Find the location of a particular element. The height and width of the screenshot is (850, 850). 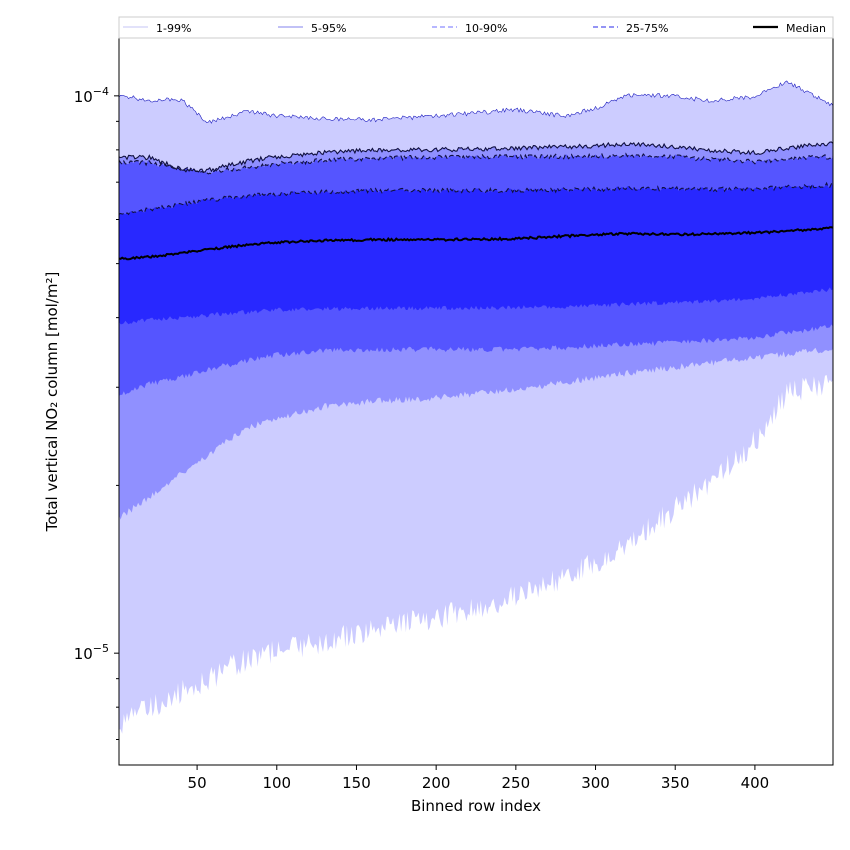

legend-label-Median: Median is located at coordinates (806, 28).